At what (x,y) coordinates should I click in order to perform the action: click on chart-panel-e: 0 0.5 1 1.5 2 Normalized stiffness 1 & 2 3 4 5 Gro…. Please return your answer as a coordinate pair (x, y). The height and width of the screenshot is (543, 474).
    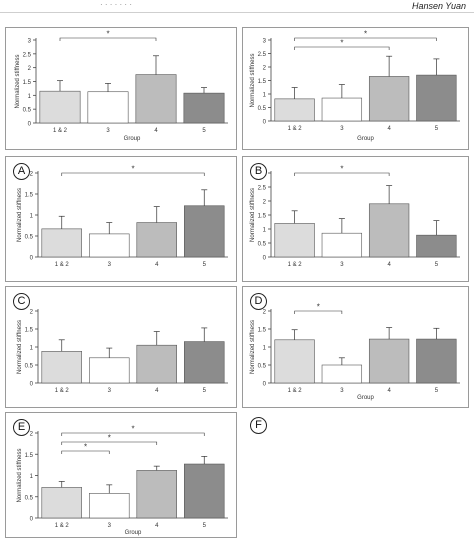
    Looking at the image, I should click on (121, 475).